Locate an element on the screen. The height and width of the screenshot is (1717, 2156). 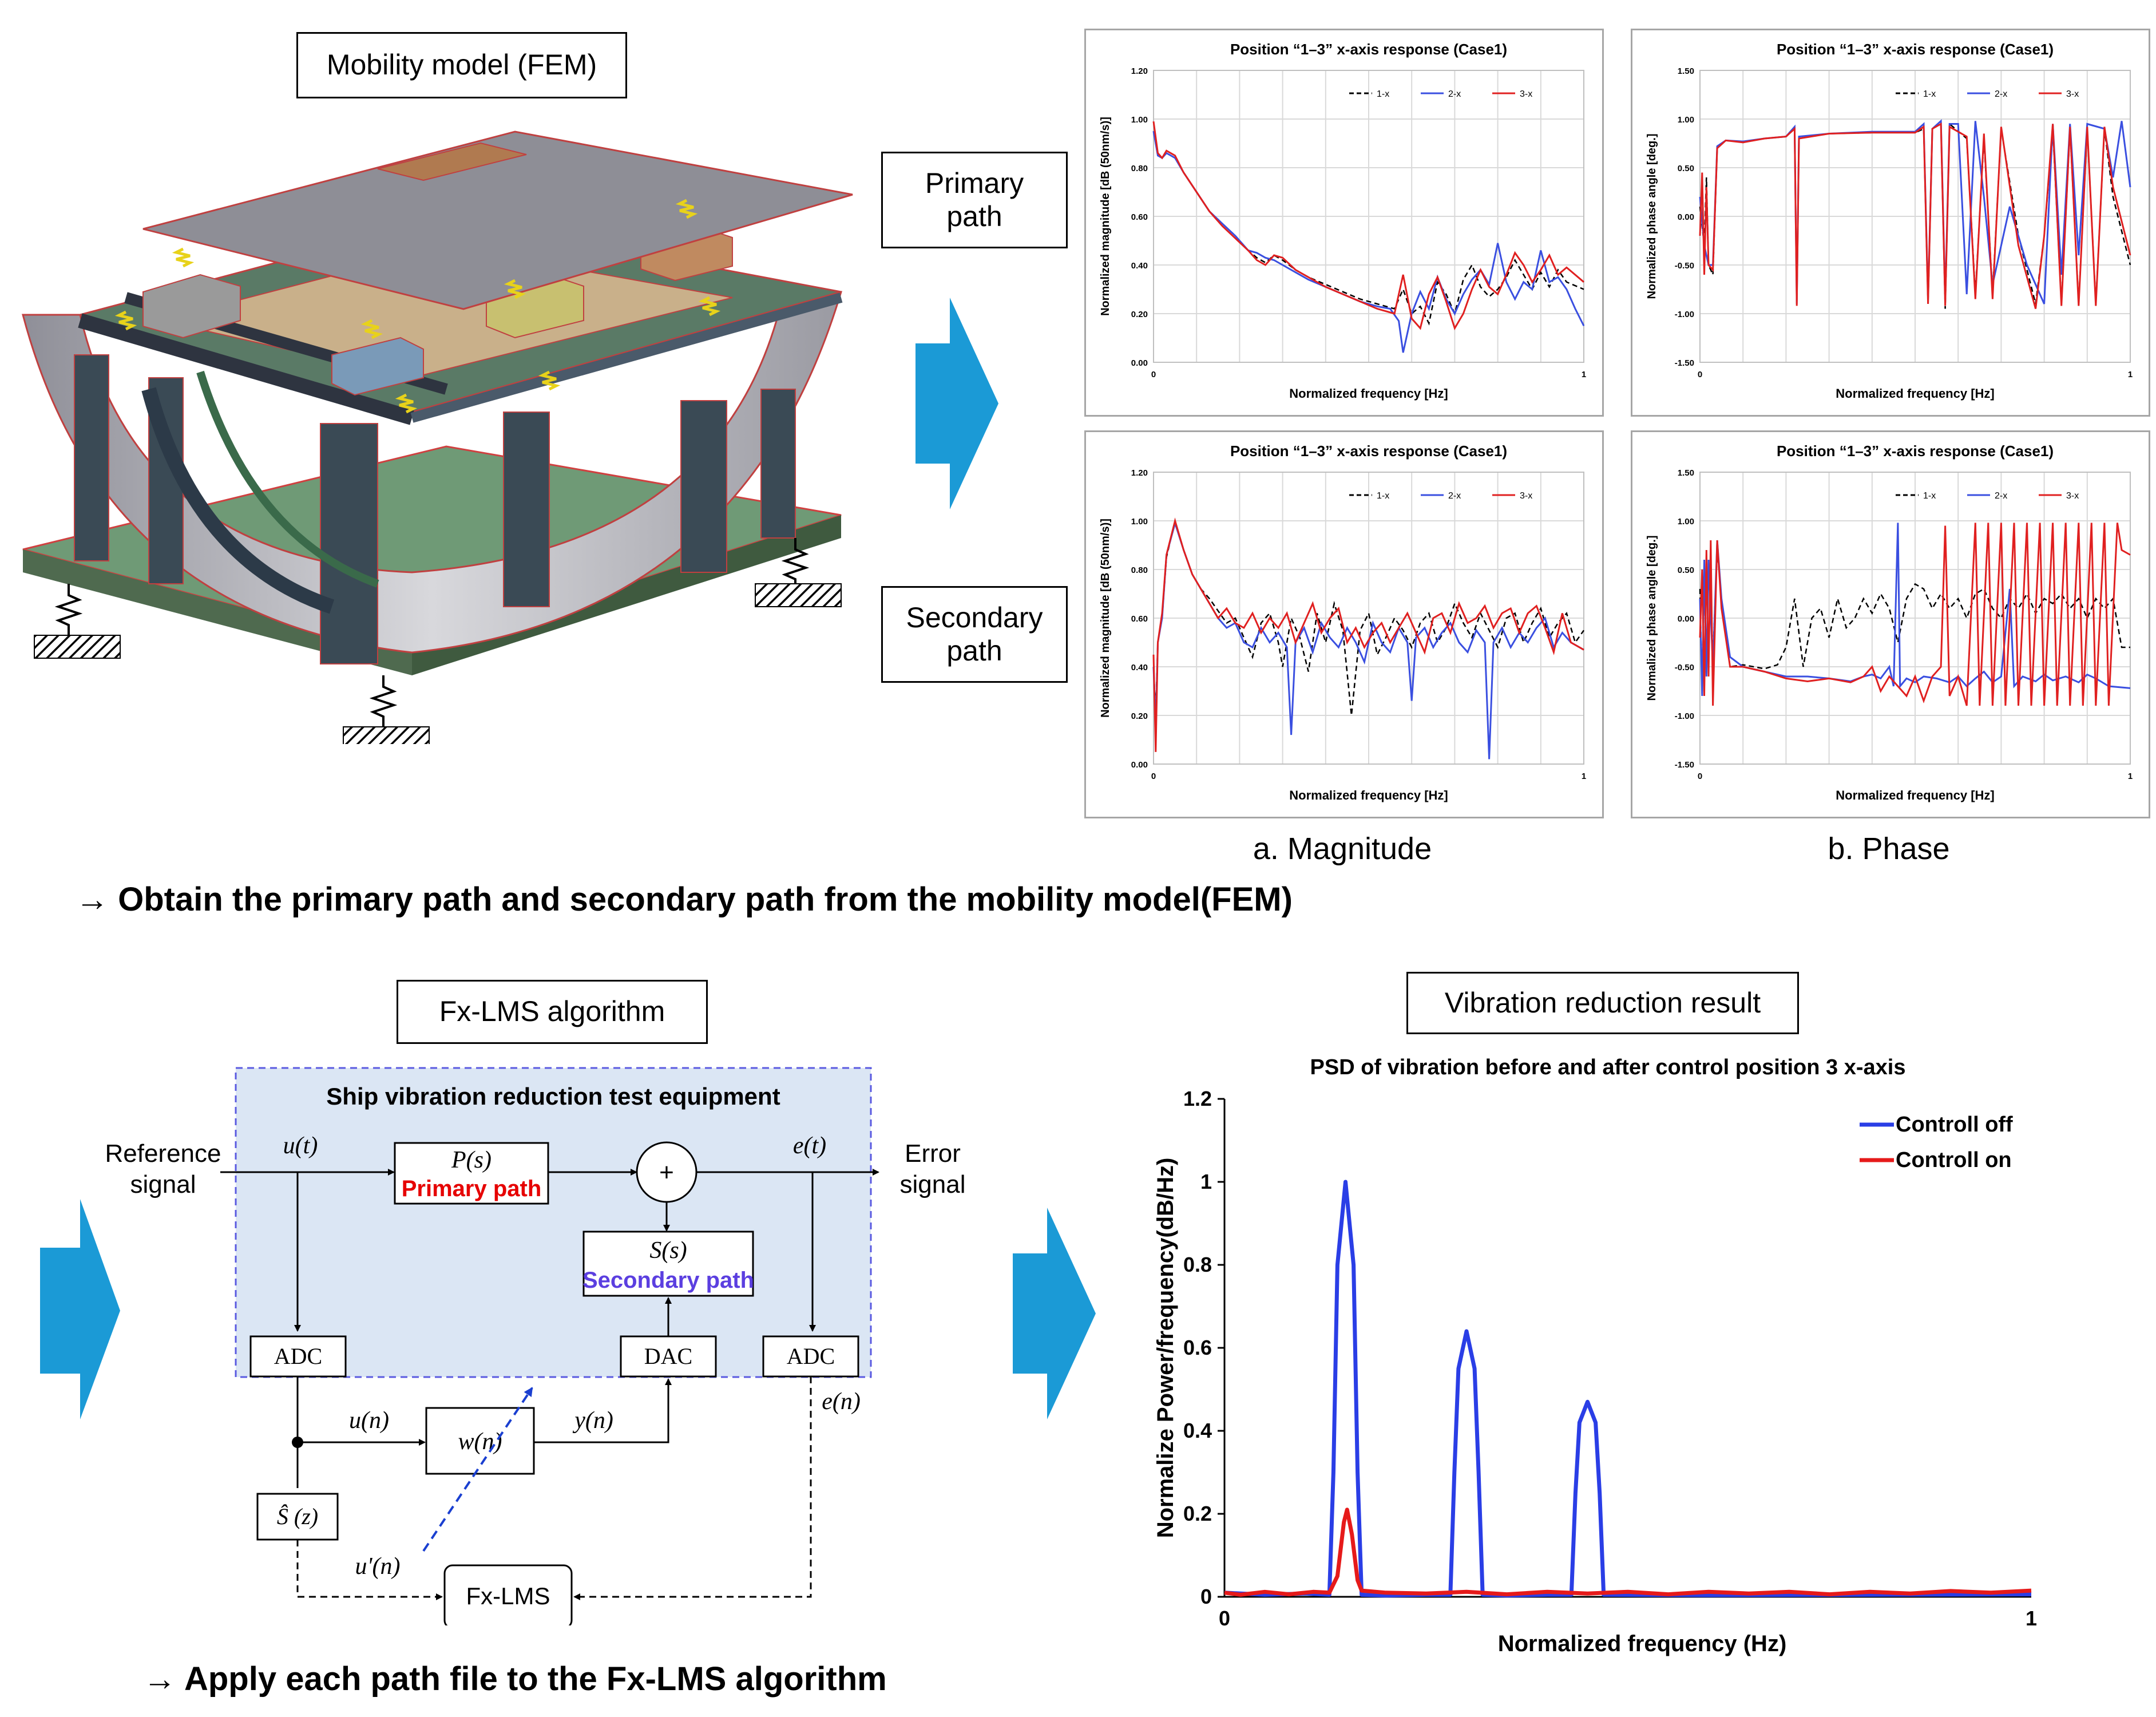
secondary-path-block is located at coordinates (668, 1264).